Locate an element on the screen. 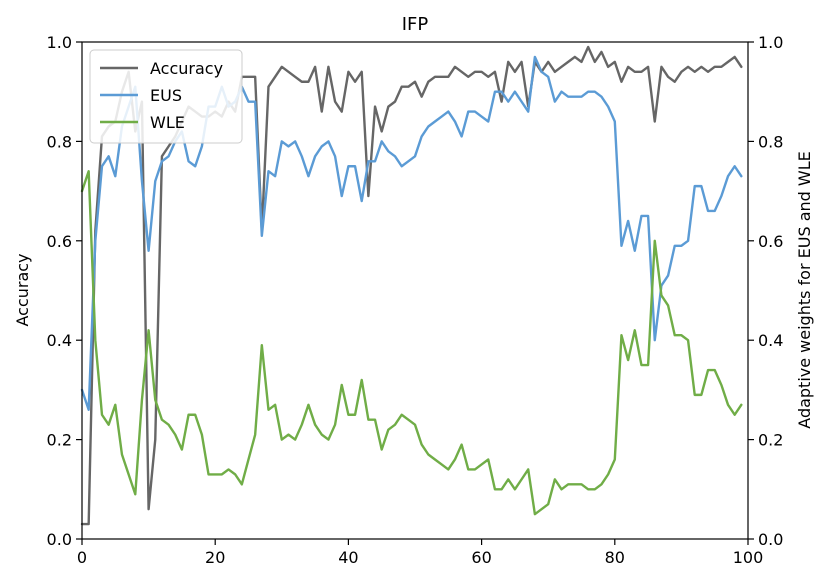 The height and width of the screenshot is (583, 830). x-tick-label: 80 is located at coordinates (615, 557).